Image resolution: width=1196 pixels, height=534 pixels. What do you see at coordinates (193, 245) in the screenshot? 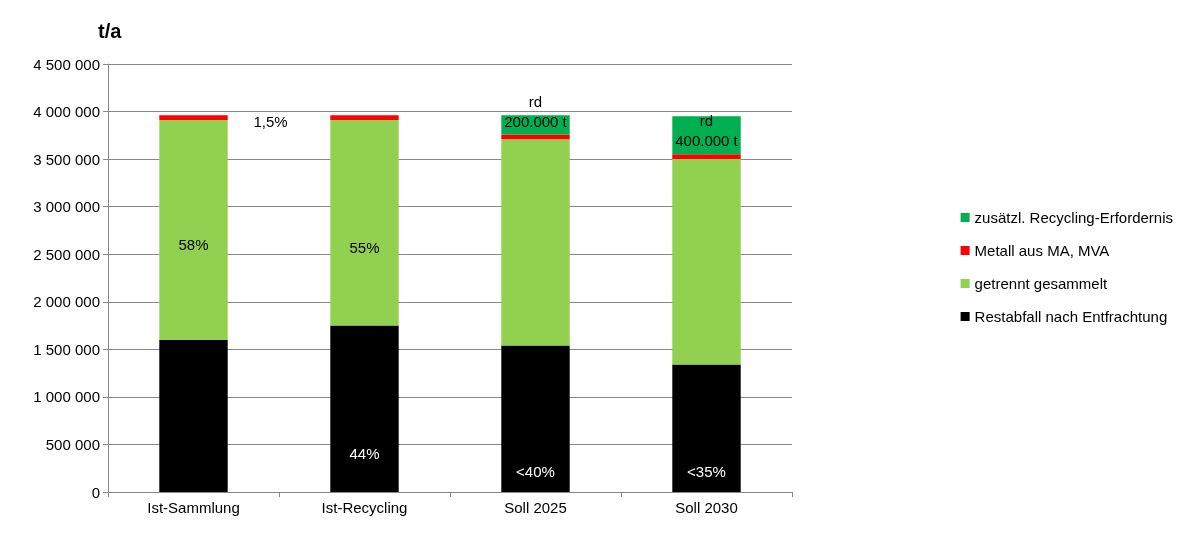
I see `annotation: 58%` at bounding box center [193, 245].